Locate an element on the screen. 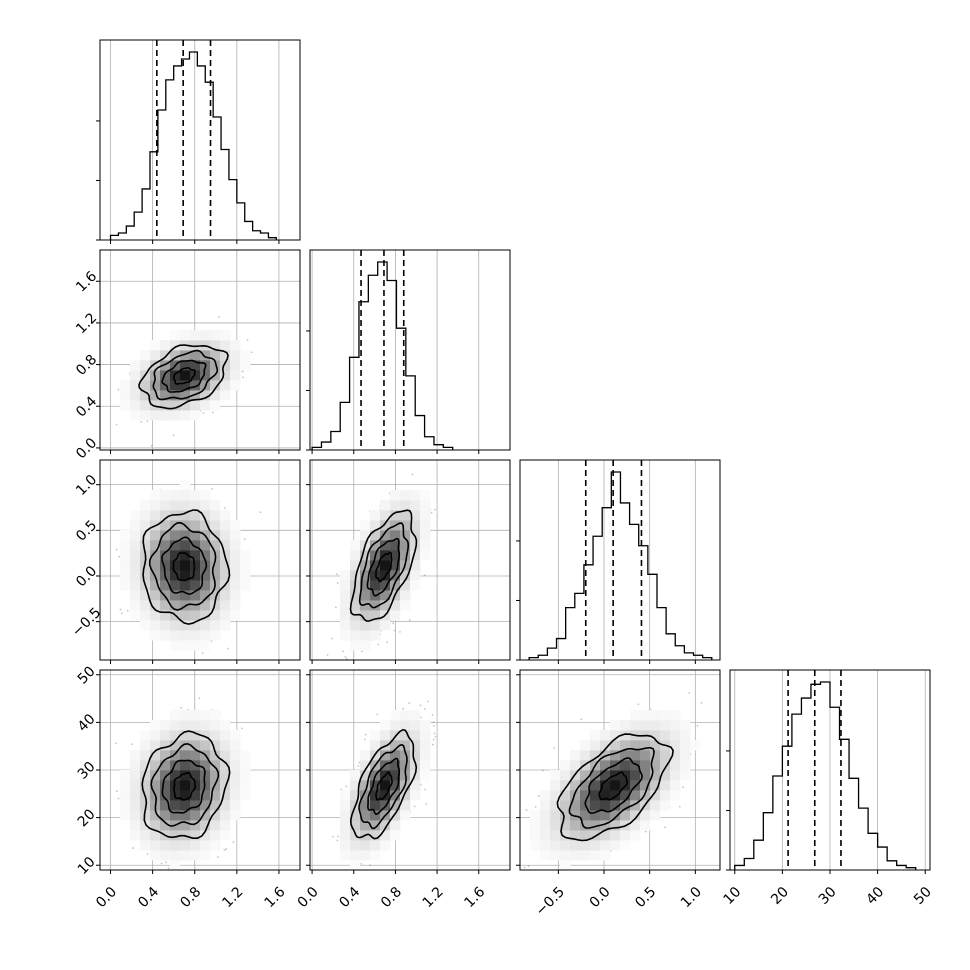  y-tick-label: 10 is located at coordinates (87, 866).